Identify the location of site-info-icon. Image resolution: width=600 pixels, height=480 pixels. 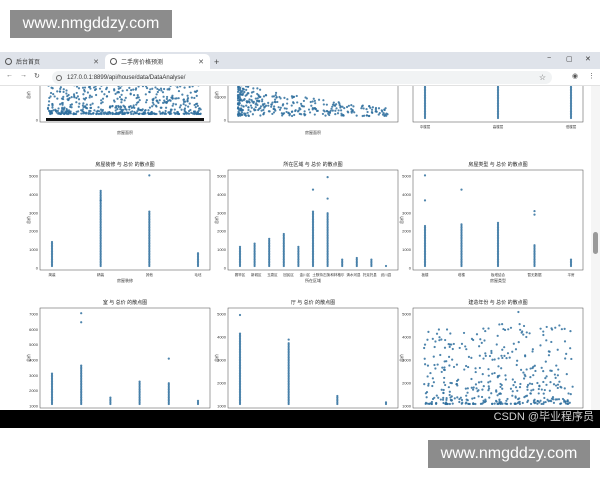
(59, 77).